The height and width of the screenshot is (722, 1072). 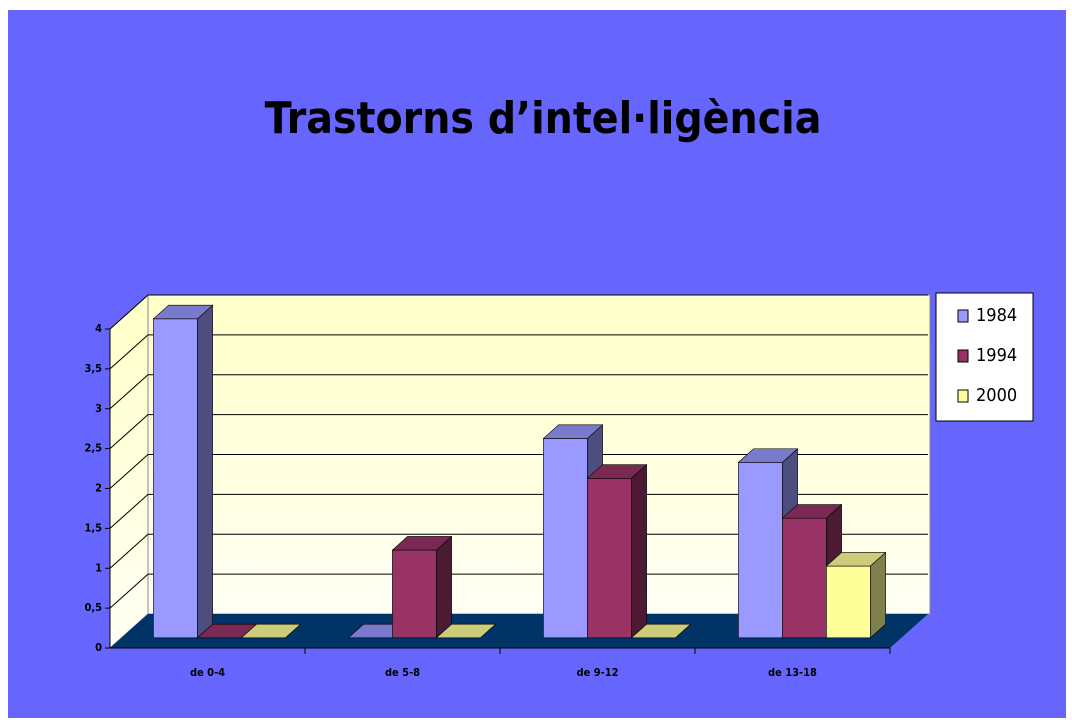 I want to click on legend-label: 1984, so click(x=996, y=315).